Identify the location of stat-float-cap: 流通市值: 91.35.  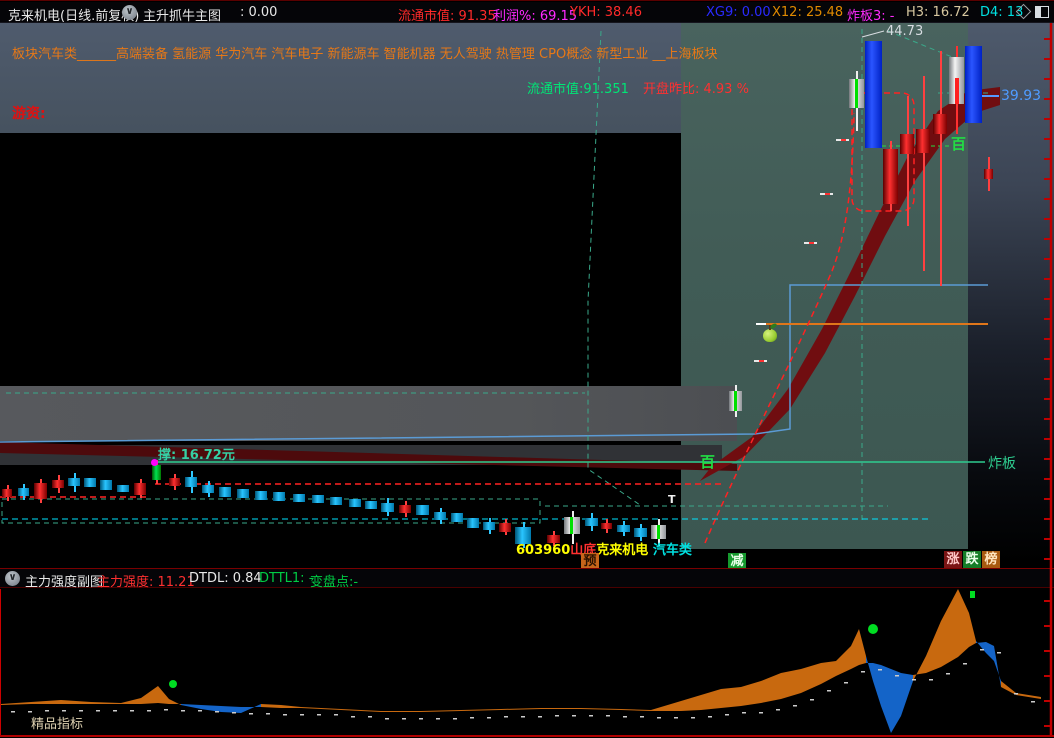
(447, 16).